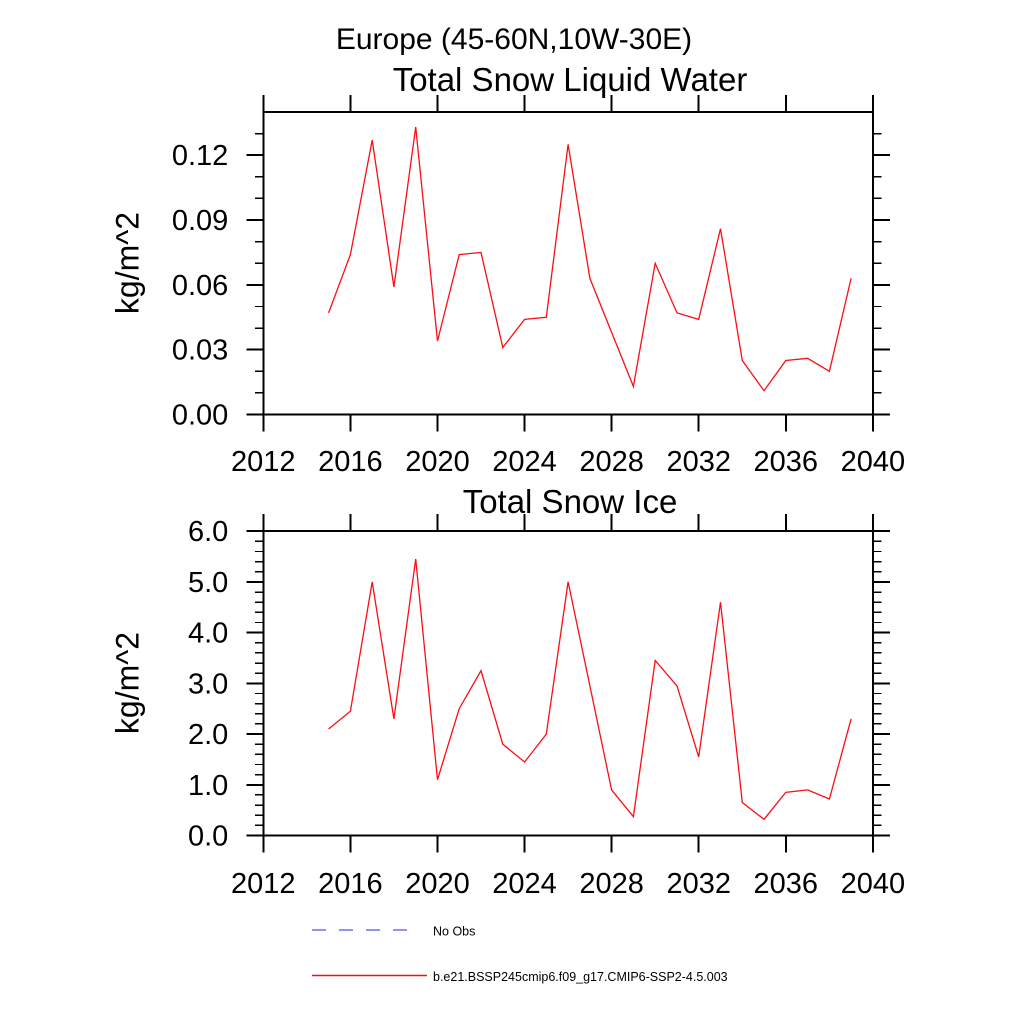 The height and width of the screenshot is (1024, 1024). I want to click on y-tick-label: 2.0, so click(208, 735).